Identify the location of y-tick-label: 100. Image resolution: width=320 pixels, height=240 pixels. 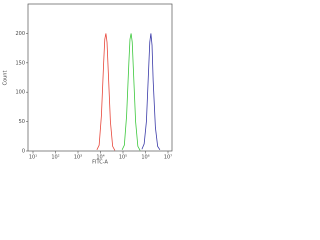
(20, 93).